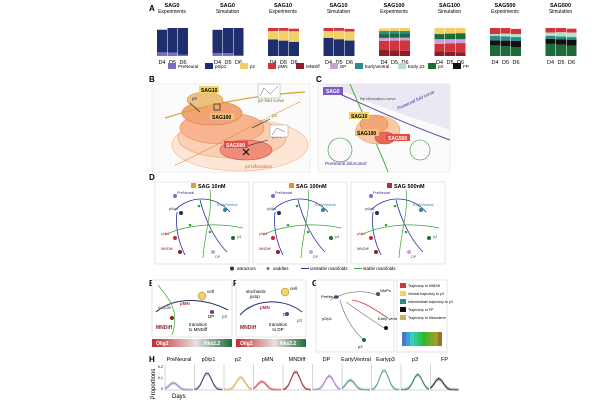  Describe the element at coordinates (346, 163) in the screenshot. I see `prebif-label: PreNeural bifurcated` at that location.